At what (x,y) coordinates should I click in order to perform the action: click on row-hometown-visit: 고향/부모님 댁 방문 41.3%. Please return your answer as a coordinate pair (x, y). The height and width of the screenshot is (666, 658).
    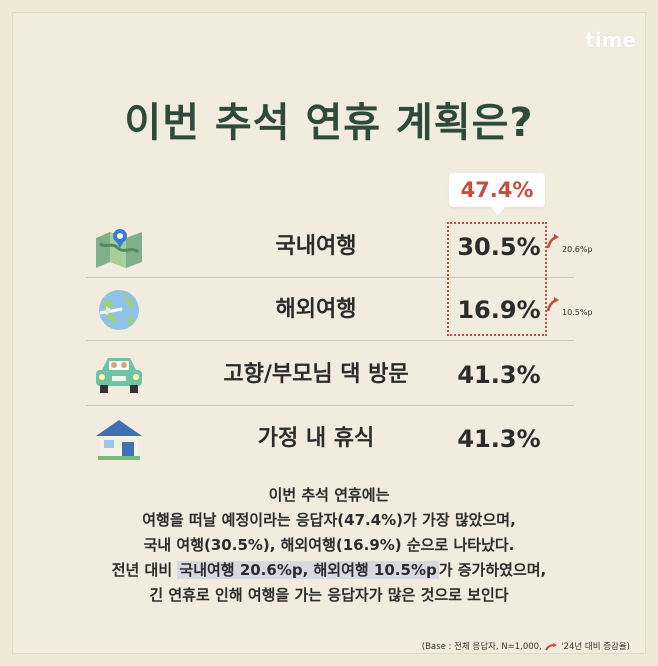
    Looking at the image, I should click on (330, 375).